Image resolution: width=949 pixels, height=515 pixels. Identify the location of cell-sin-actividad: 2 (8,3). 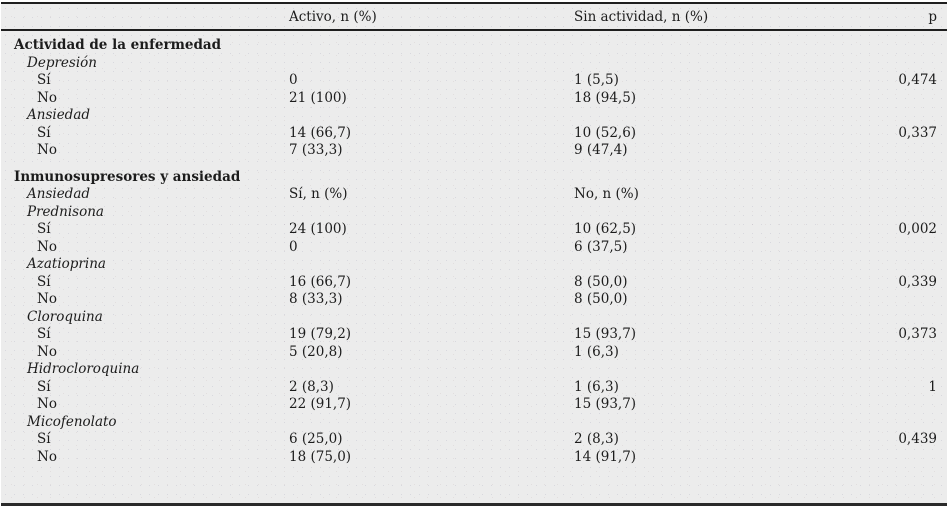
(596, 439).